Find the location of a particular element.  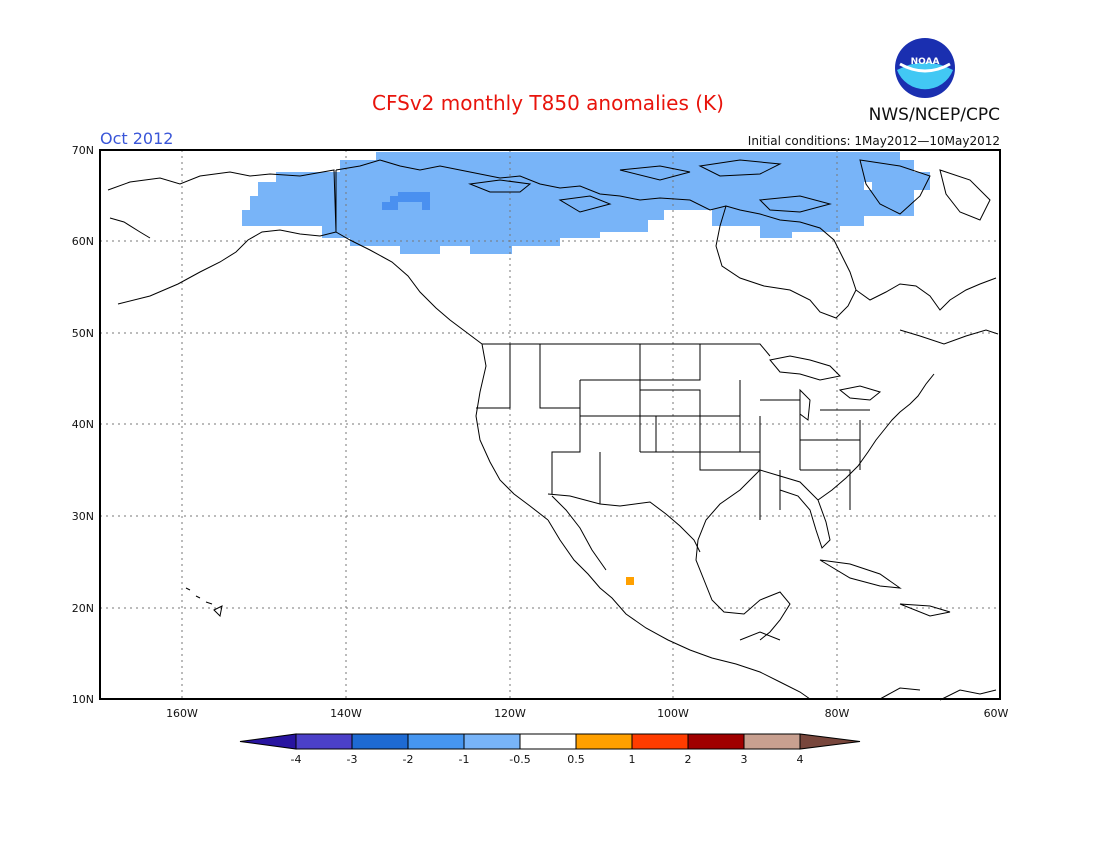

lon-label-120w: 120W is located at coordinates (510, 713).